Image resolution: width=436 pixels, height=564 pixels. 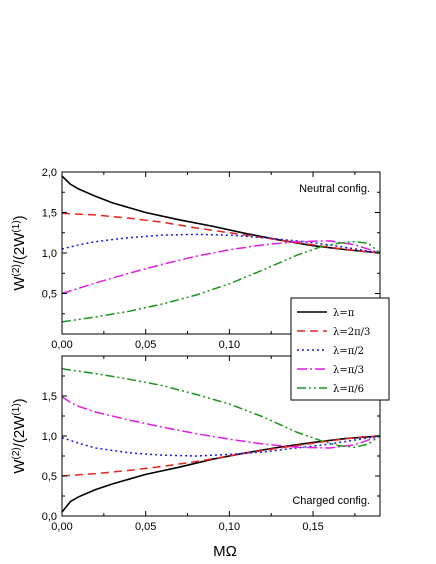 What do you see at coordinates (348, 370) in the screenshot?
I see `legend-label-4: λ=π/3` at bounding box center [348, 370].